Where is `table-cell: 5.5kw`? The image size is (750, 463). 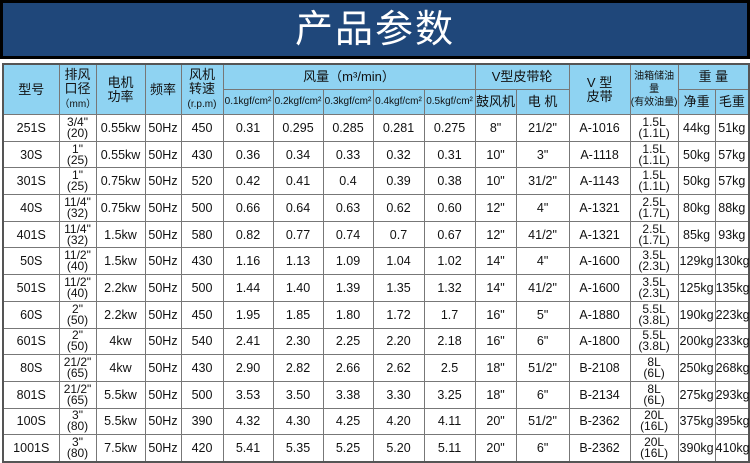 table-cell: 5.5kw is located at coordinates (120, 394).